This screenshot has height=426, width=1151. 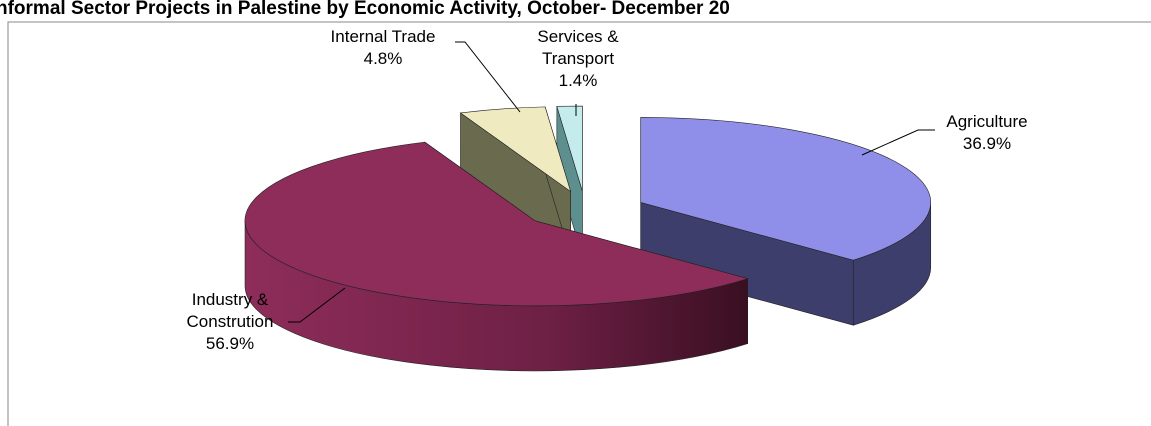 I want to click on value-label: 56.9%, so click(x=230, y=343).